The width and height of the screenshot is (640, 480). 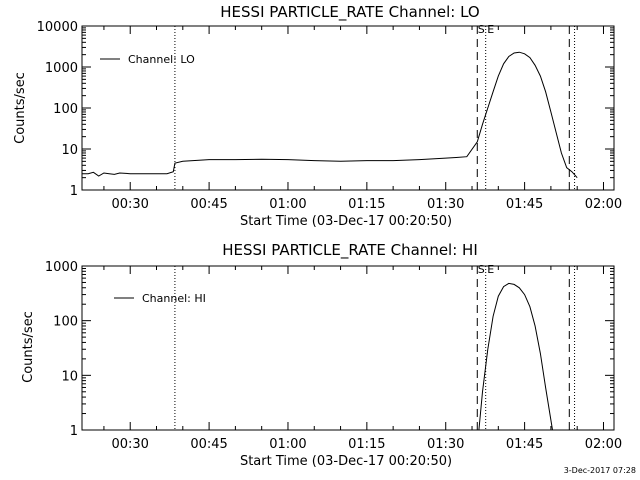 I want to click on hi-x-tick-label: 00:45, so click(x=208, y=444).